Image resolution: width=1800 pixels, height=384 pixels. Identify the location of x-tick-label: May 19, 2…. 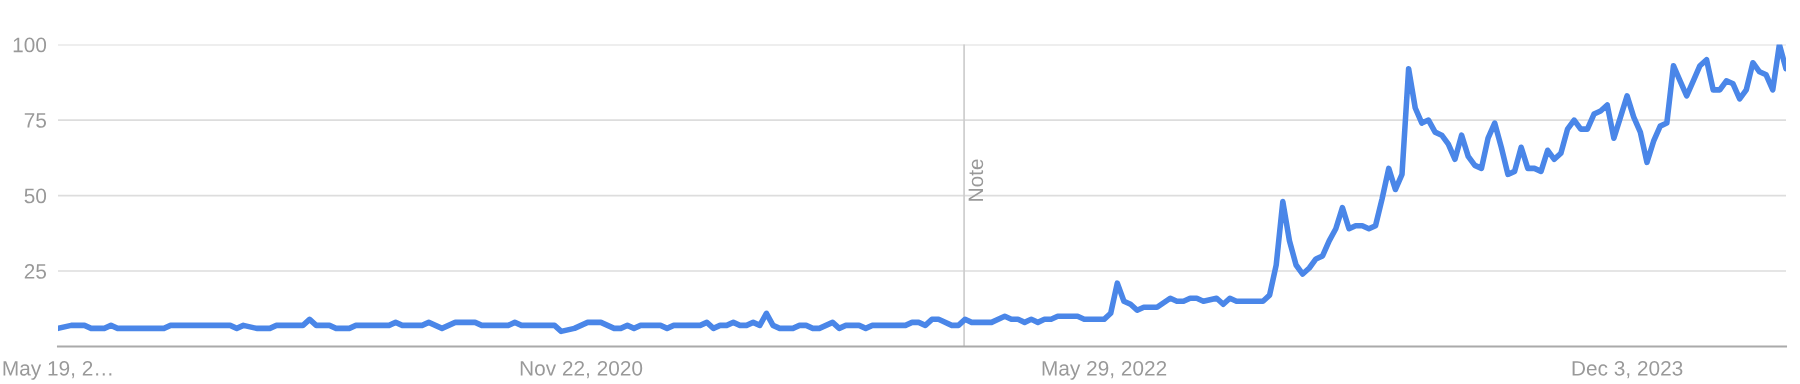
(57, 370).